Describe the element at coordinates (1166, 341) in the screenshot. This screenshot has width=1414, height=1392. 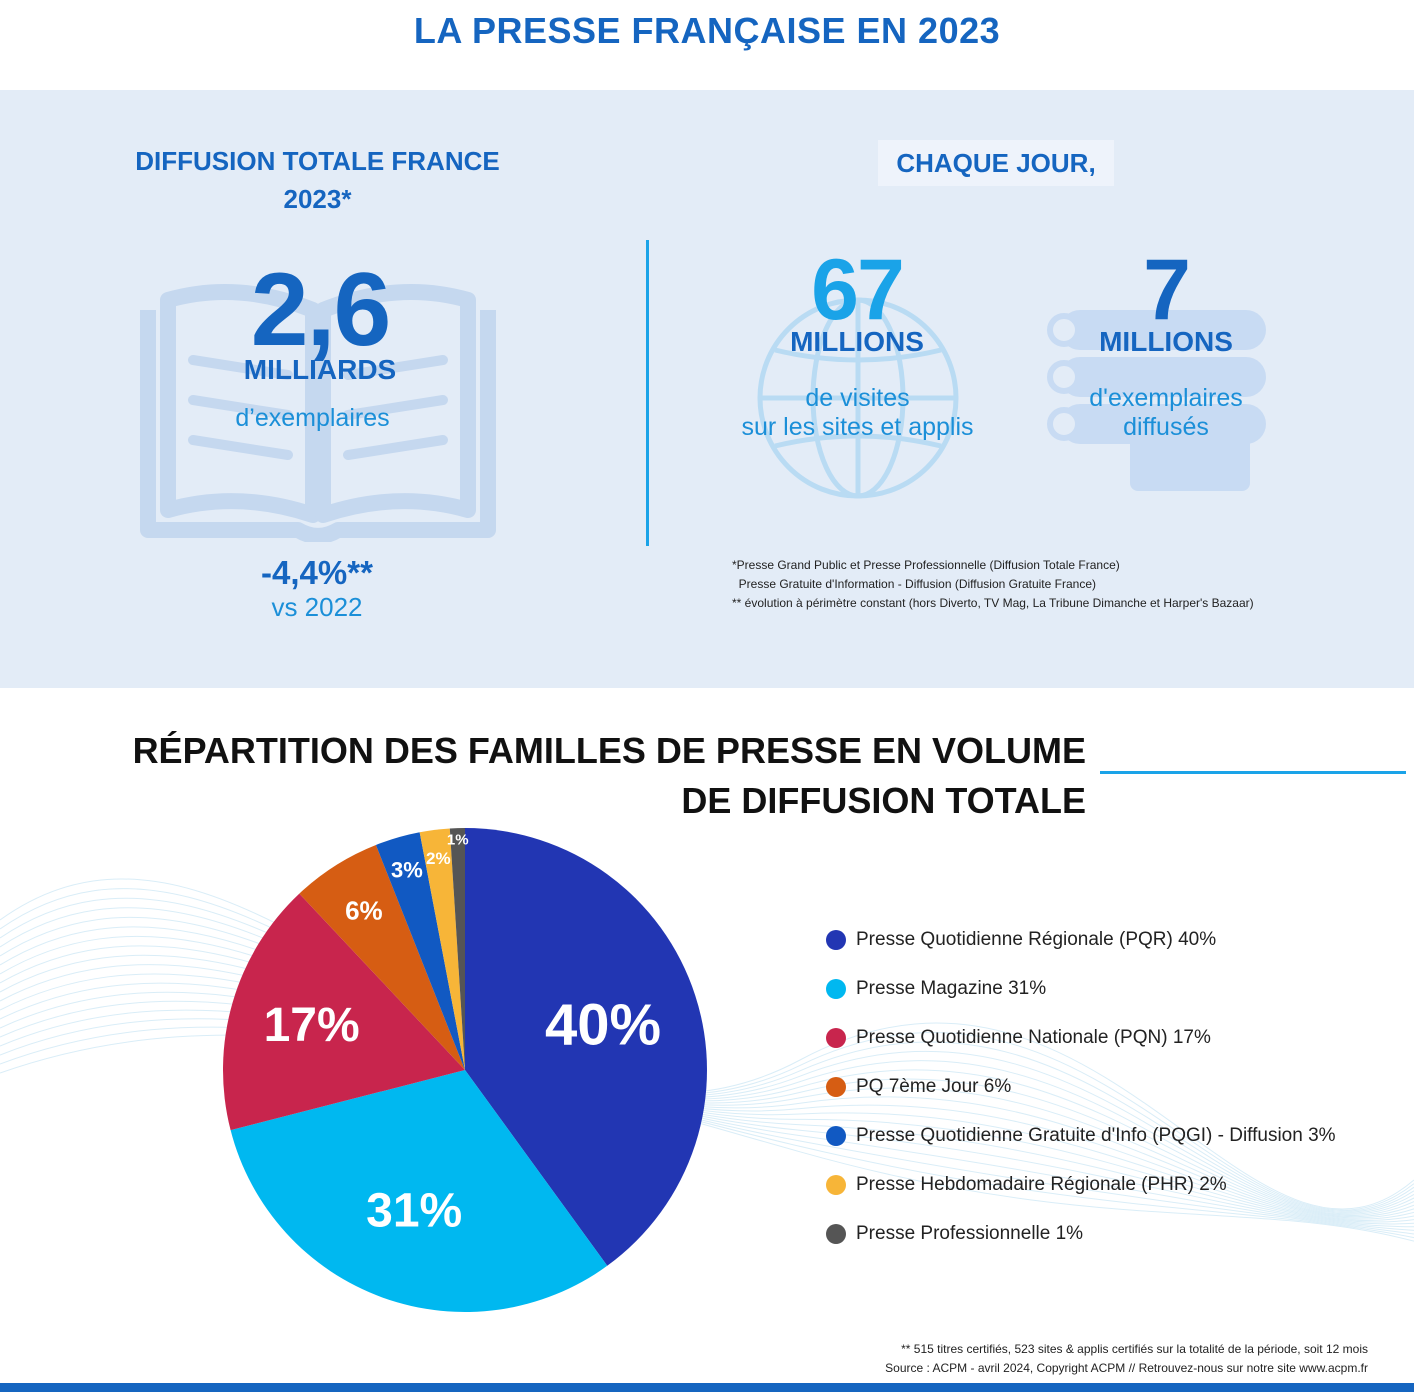
I see `copies-unit: MILLIONS` at that location.